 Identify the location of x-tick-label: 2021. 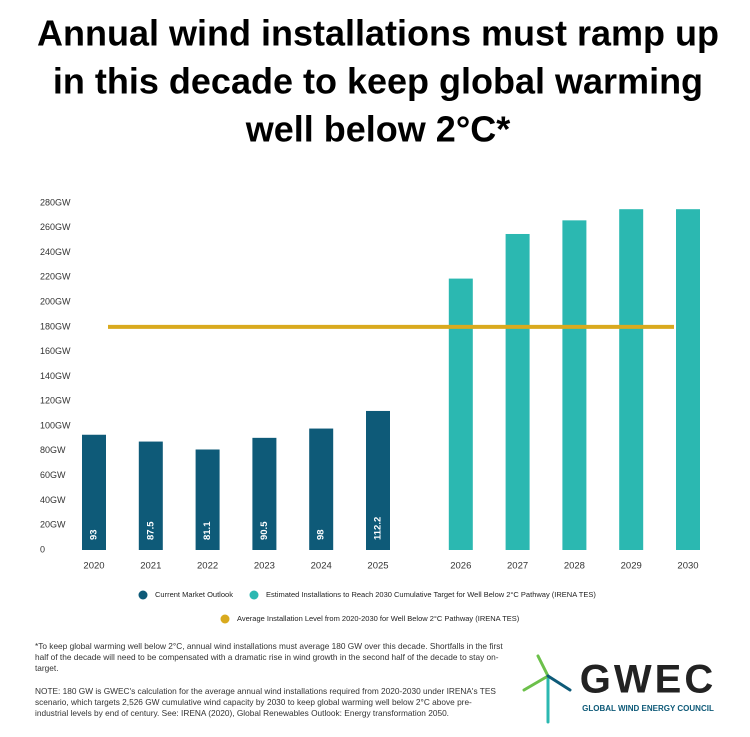
(150, 566).